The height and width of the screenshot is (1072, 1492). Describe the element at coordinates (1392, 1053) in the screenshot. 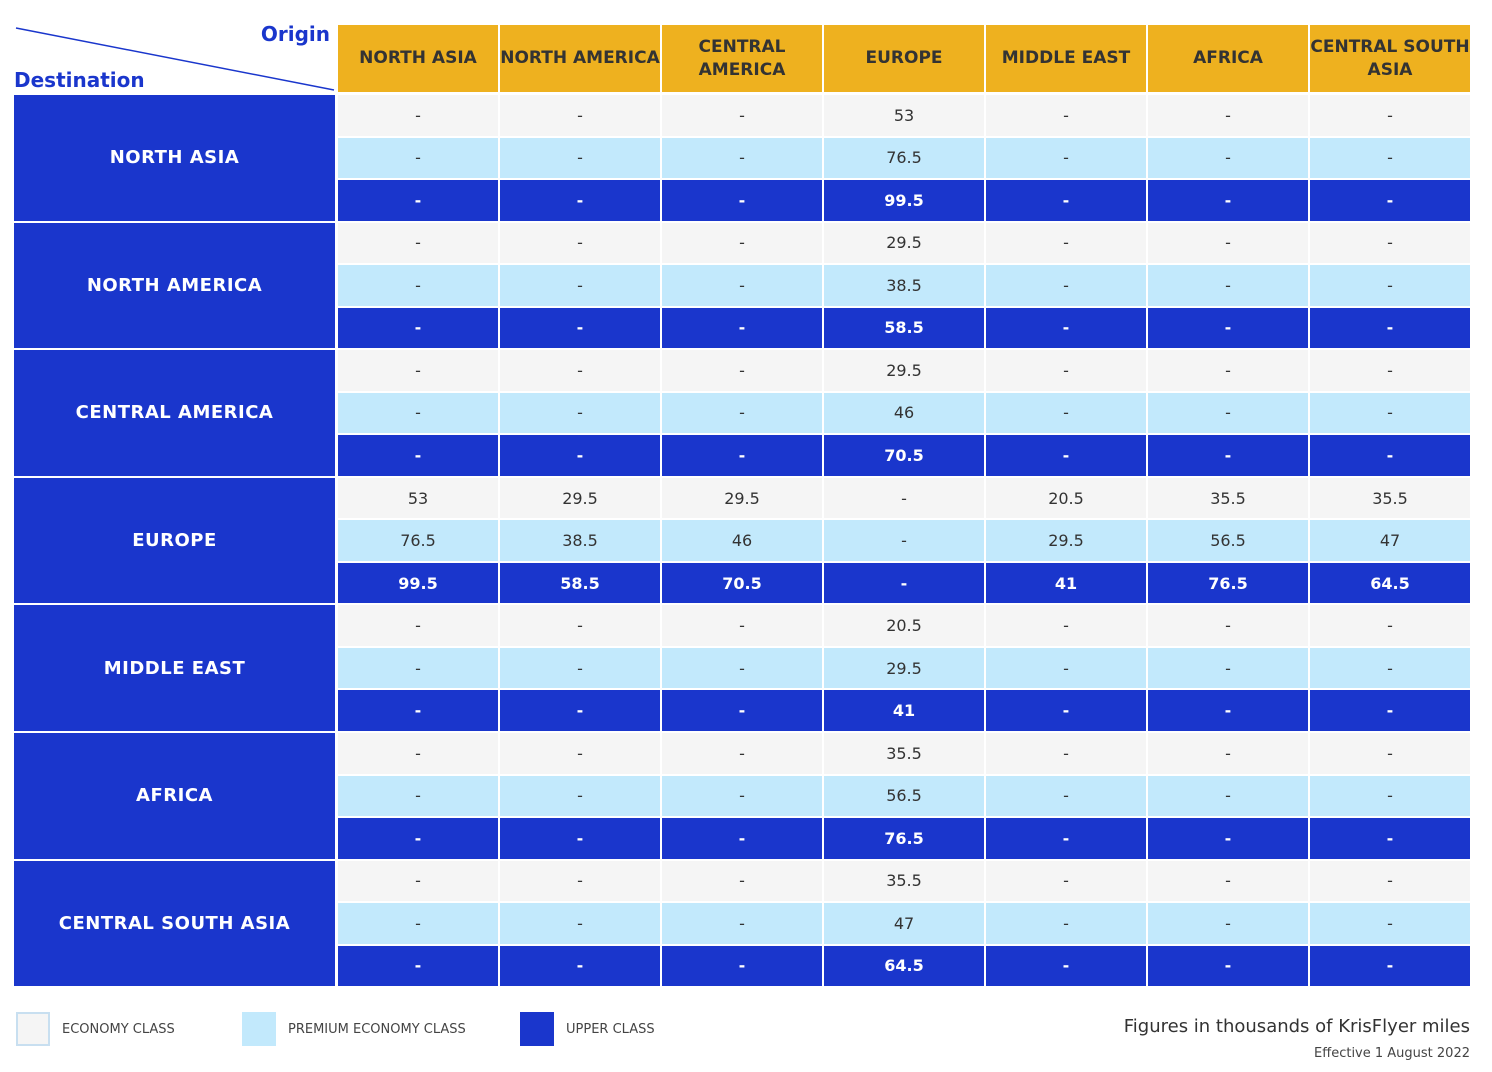

I see `effective-date: Effective 1 August 2022` at that location.